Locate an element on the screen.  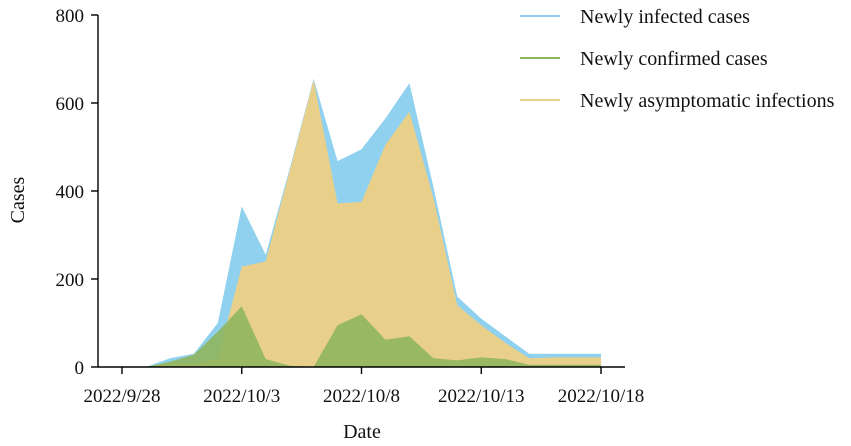
y-tick-label: 800 is located at coordinates (70, 16).